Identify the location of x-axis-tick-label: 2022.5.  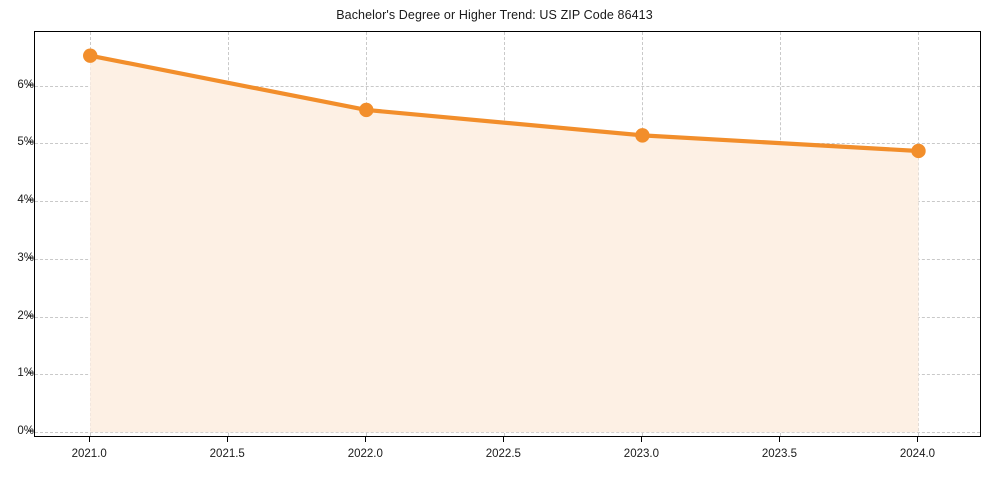
(503, 454).